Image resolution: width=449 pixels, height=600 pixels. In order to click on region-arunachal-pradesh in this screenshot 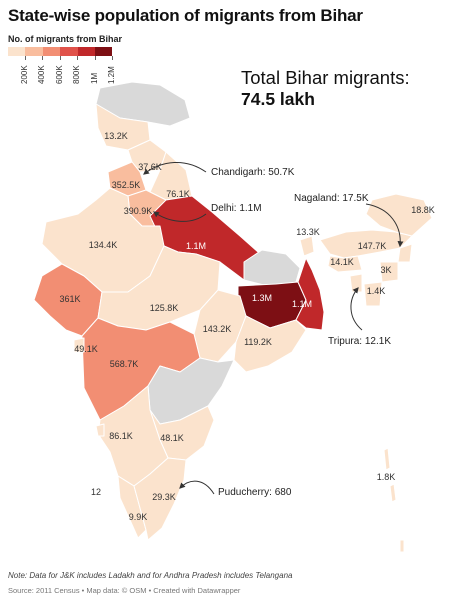, I will do `click(399, 215)`.